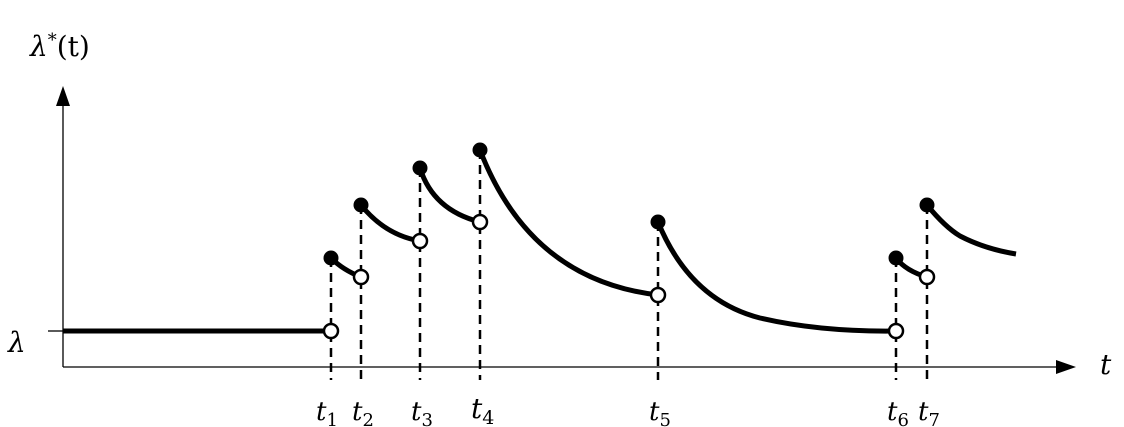 The height and width of the screenshot is (427, 1124). I want to click on baseline-label: λ, so click(16, 342).